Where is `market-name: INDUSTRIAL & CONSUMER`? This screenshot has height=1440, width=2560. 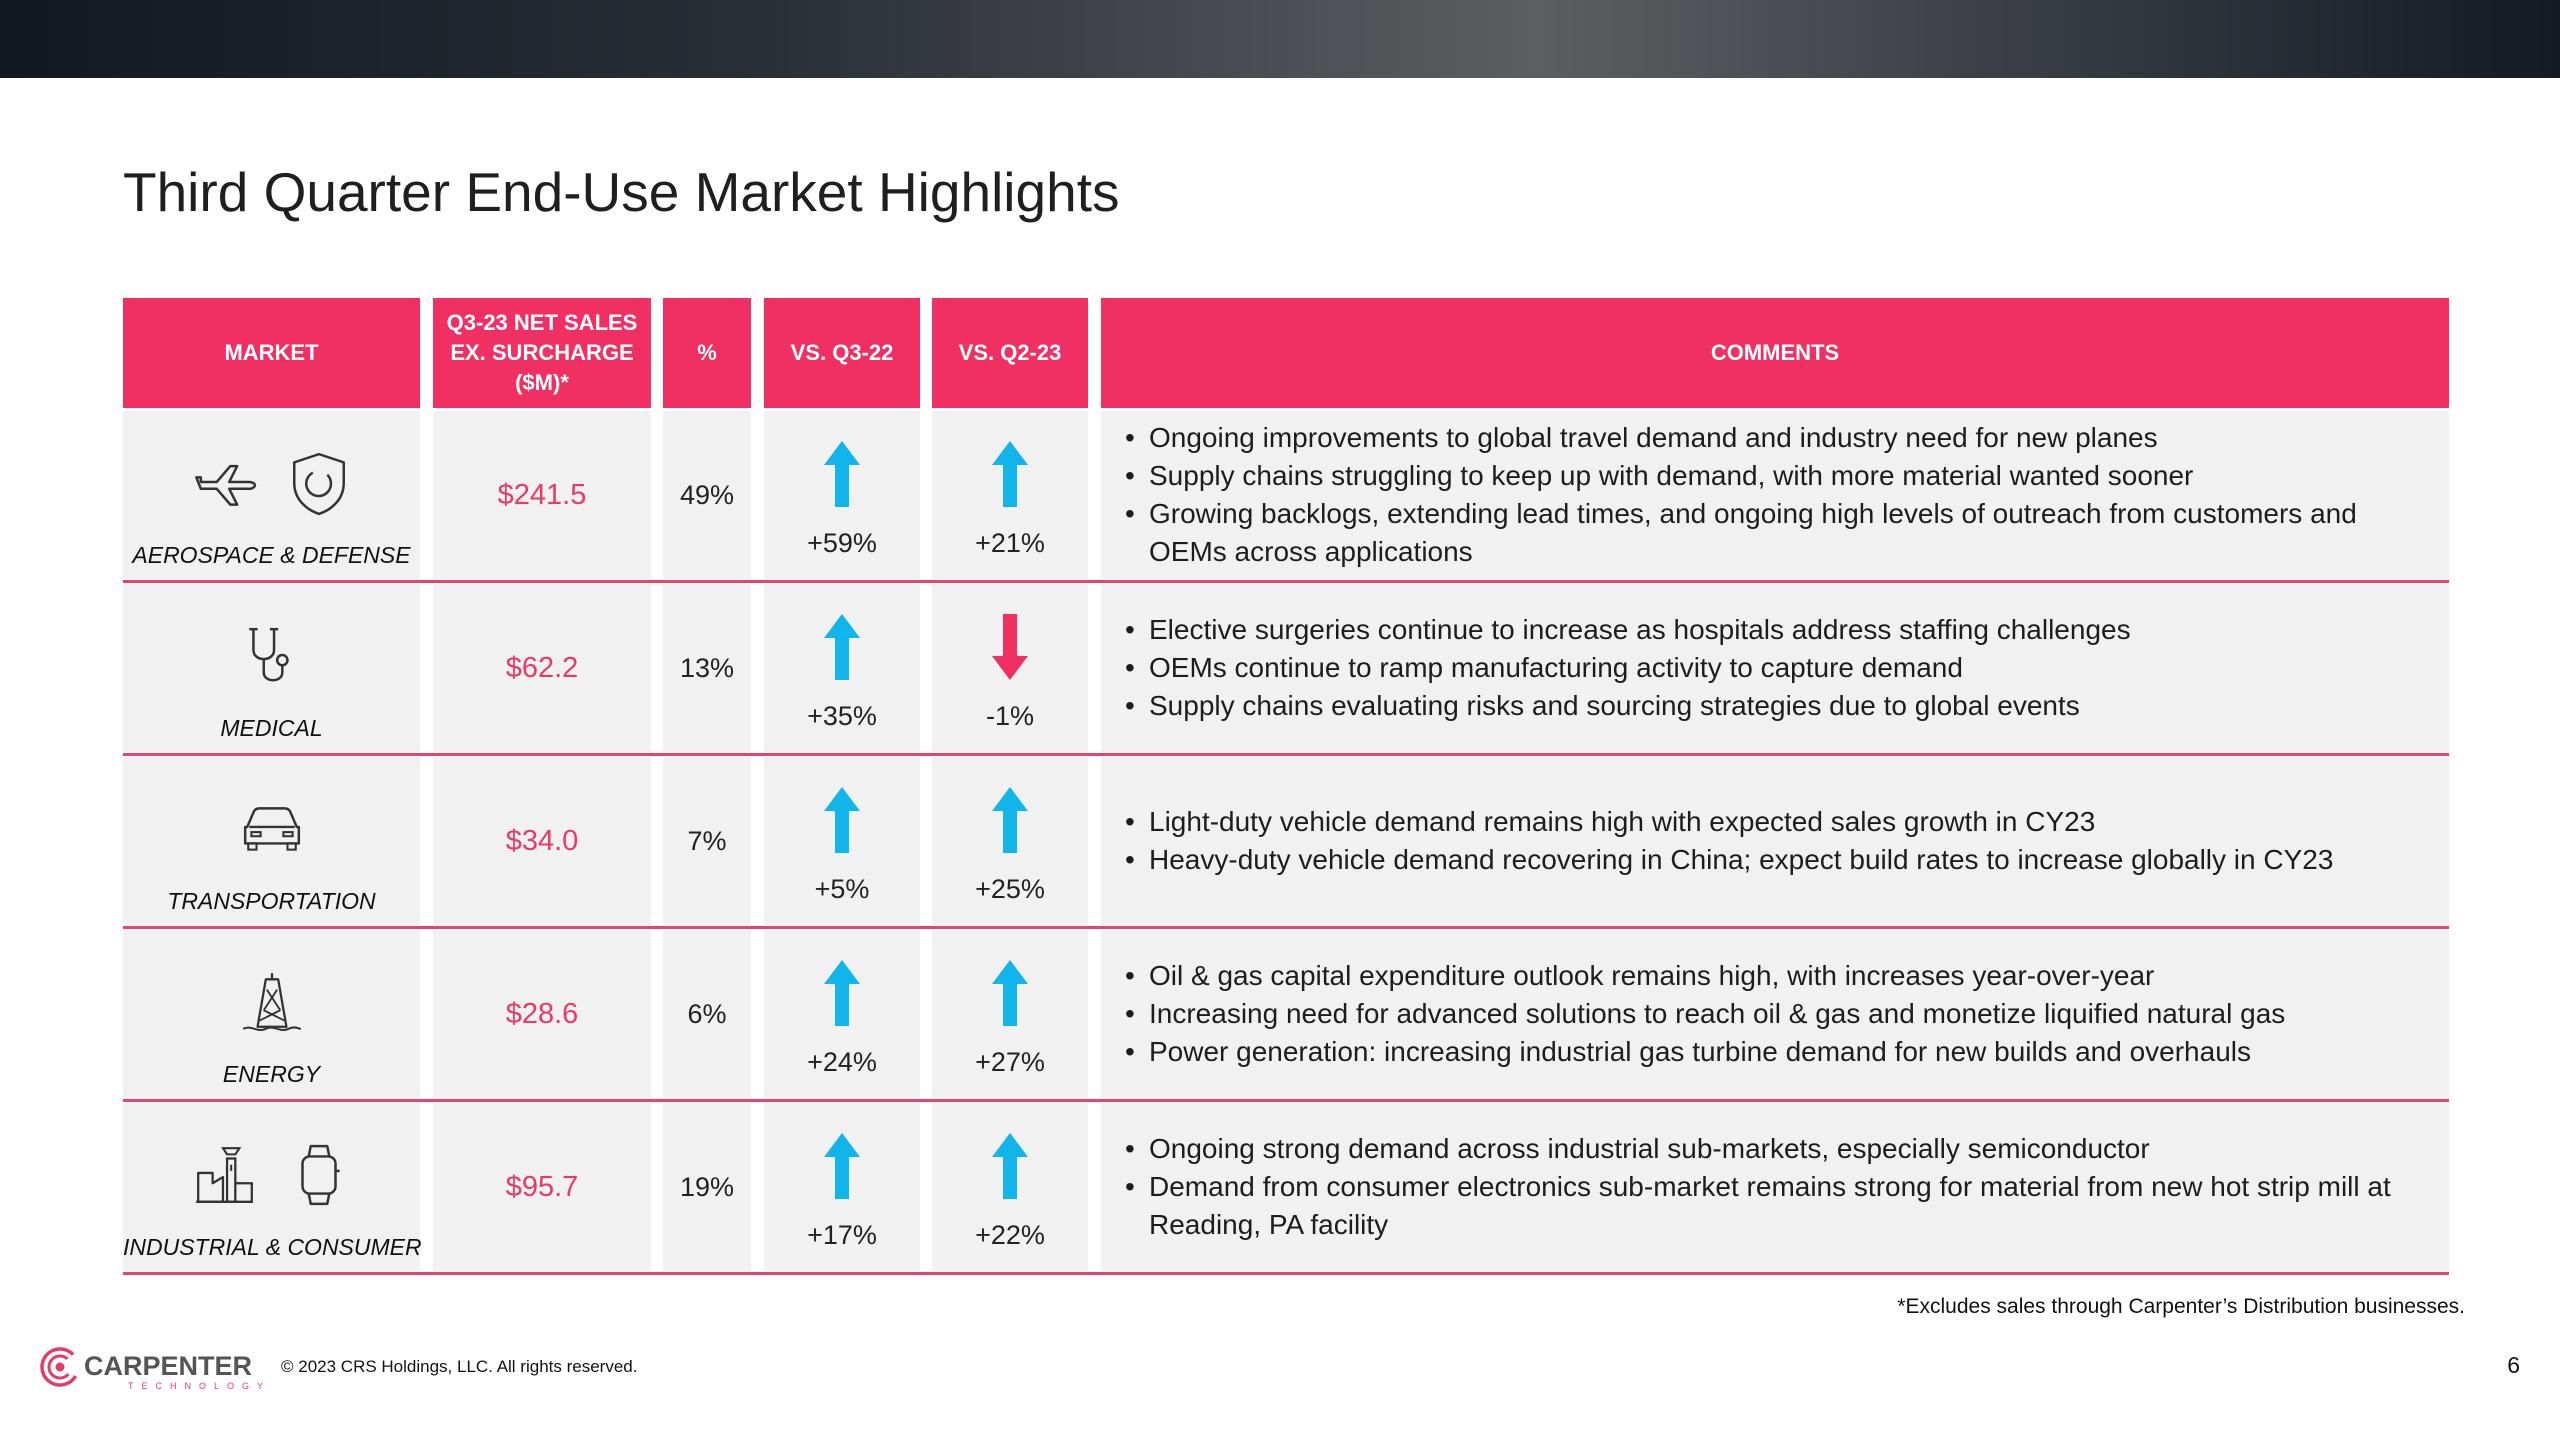
market-name: INDUSTRIAL & CONSUMER is located at coordinates (272, 1247).